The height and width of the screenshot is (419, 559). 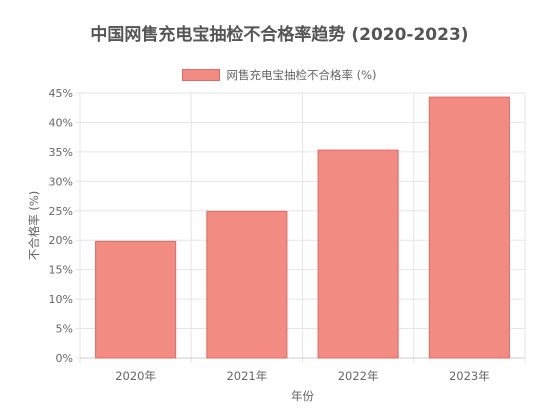 What do you see at coordinates (61, 152) in the screenshot?
I see `y-tick-label: 35%` at bounding box center [61, 152].